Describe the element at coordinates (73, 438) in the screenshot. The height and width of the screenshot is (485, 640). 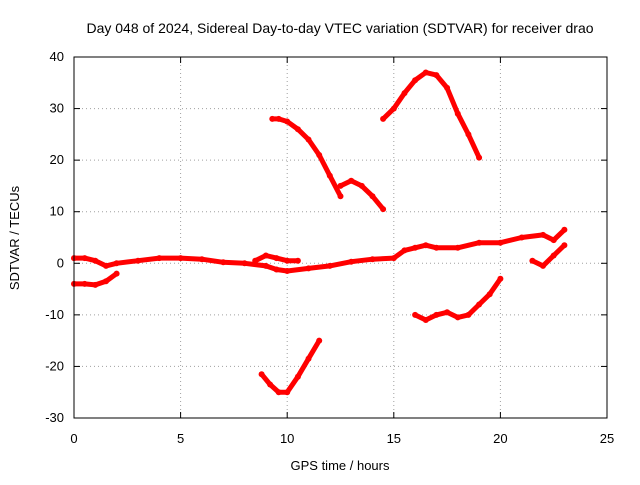
I see `x-tick-label: 0` at that location.